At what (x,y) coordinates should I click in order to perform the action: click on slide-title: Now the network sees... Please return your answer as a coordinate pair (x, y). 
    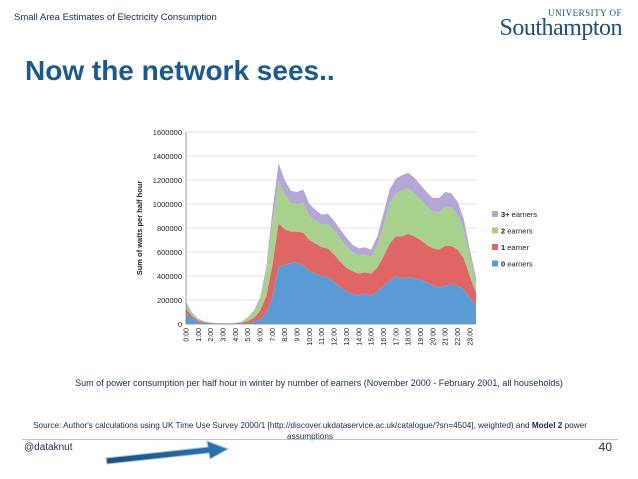
    Looking at the image, I should click on (180, 70).